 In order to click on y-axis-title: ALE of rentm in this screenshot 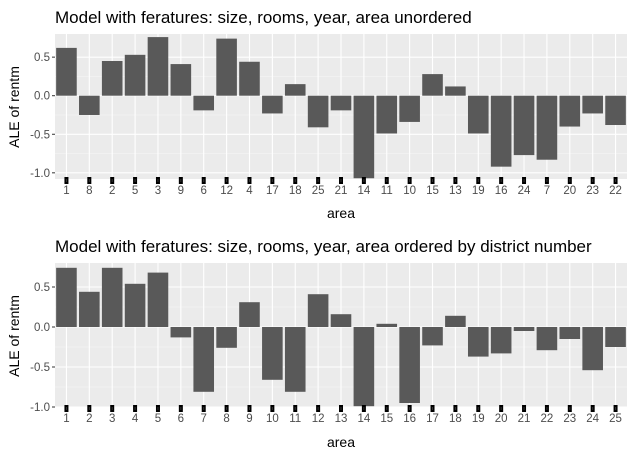, I will do `click(14, 336)`.